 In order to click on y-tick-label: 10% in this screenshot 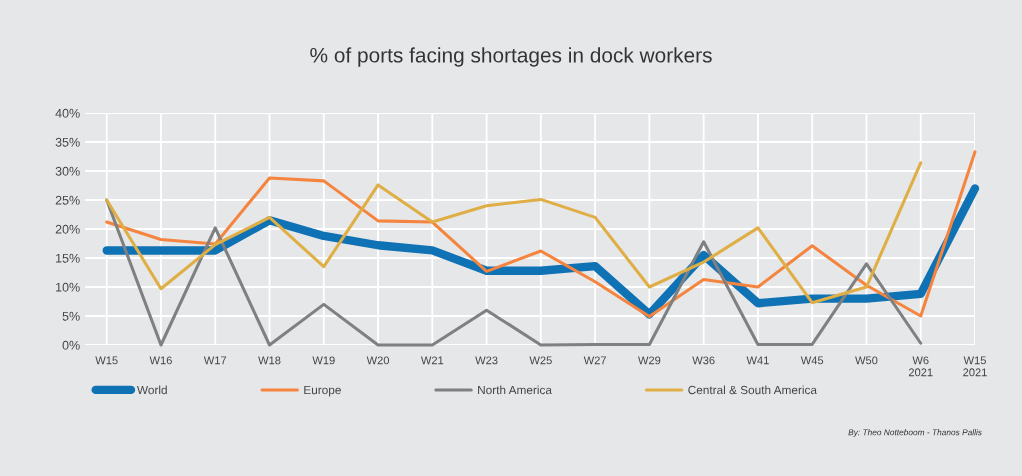, I will do `click(68, 287)`.